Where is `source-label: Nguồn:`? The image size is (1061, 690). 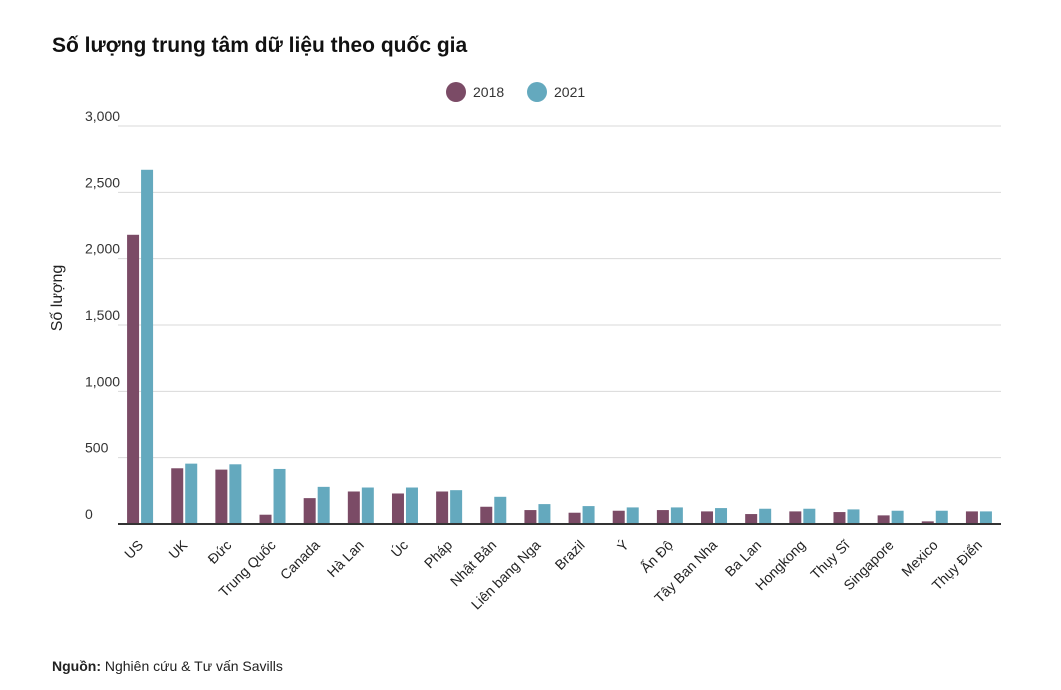 source-label: Nguồn: is located at coordinates (76, 666).